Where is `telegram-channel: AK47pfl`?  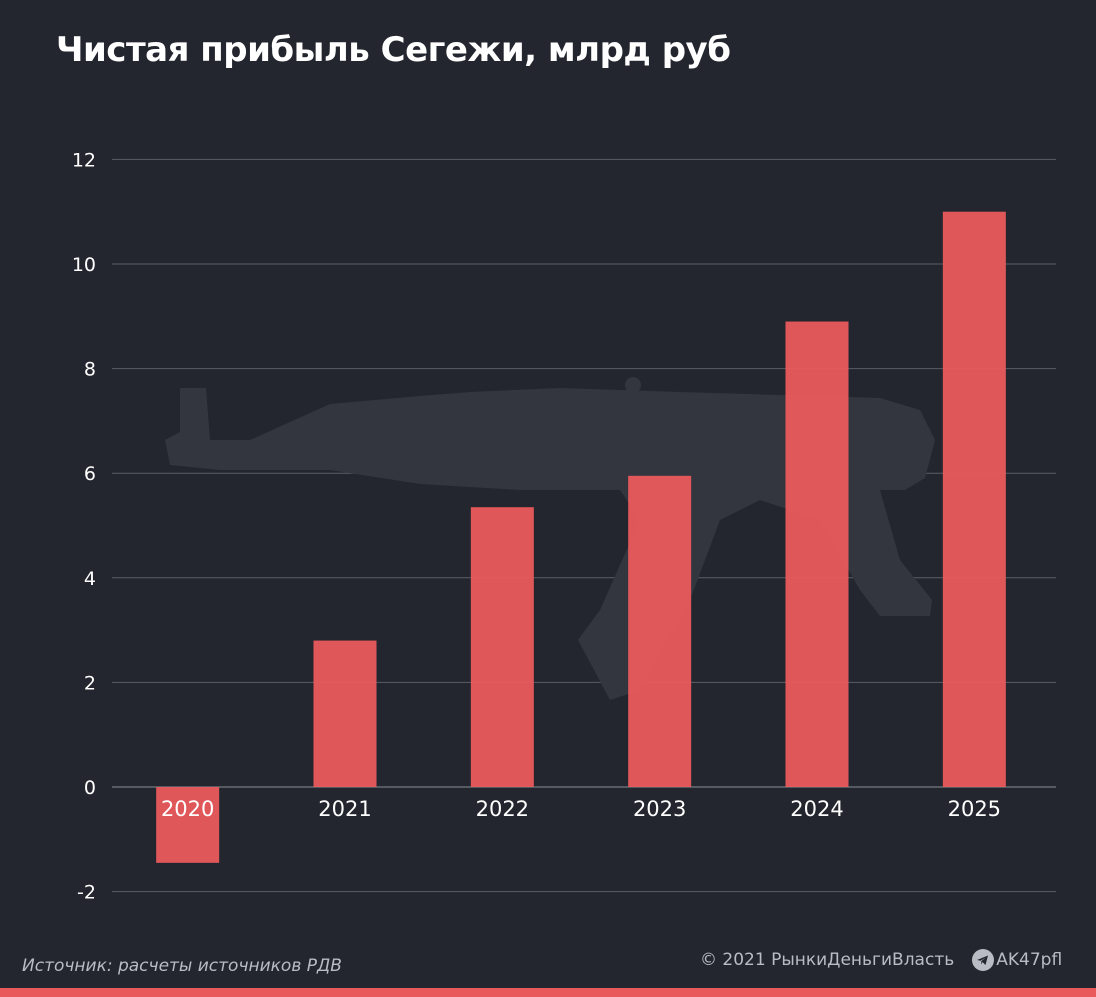
telegram-channel: AK47pfl is located at coordinates (1017, 960).